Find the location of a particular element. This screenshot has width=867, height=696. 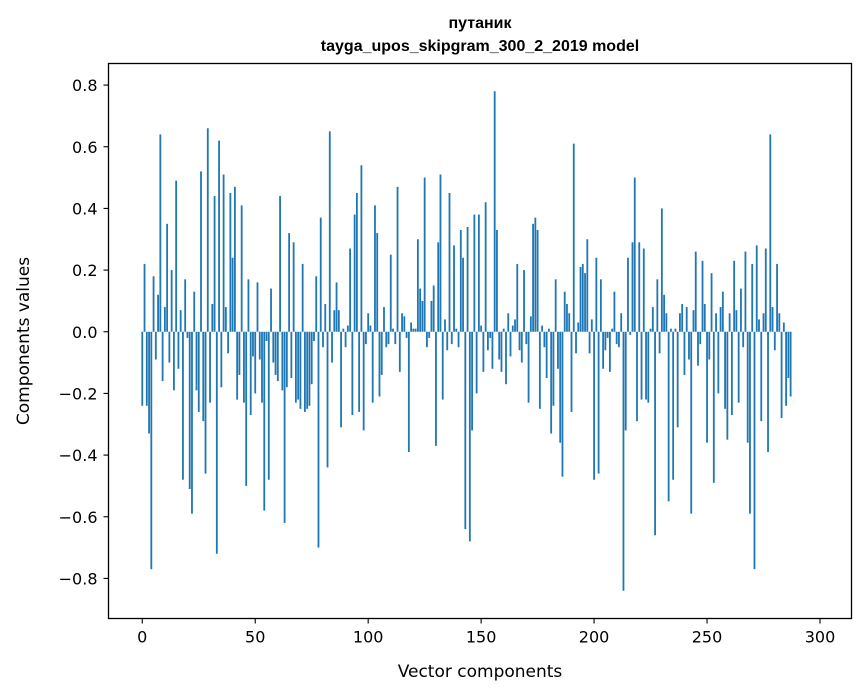

y-tick-label: −0.8 is located at coordinates (78, 578).